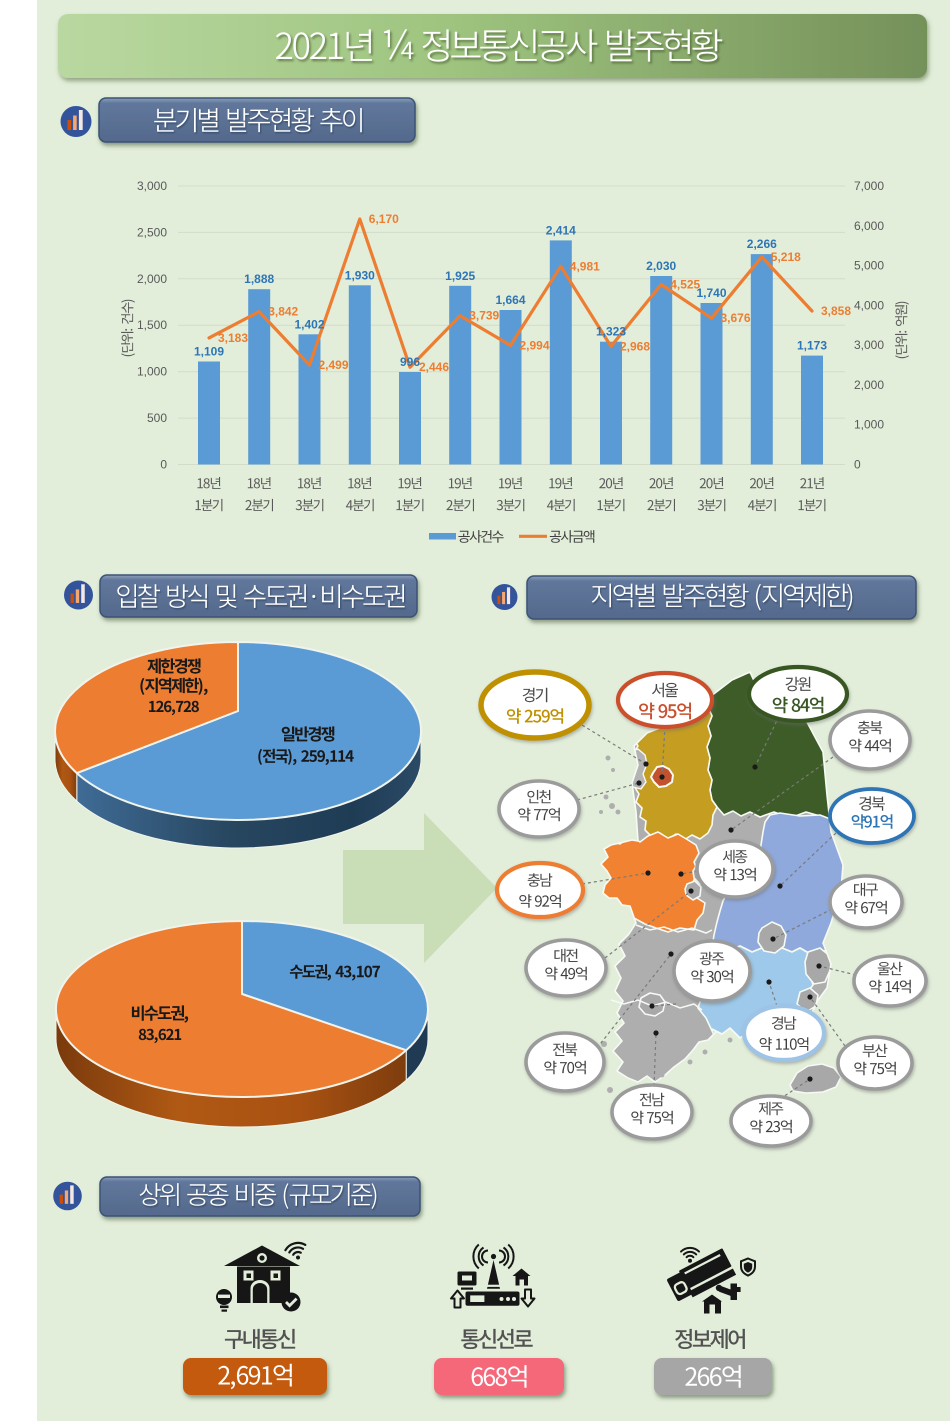 This screenshot has height=1421, width=950. Describe the element at coordinates (309, 324) in the screenshot. I see `svg-text: 1,402` at that location.